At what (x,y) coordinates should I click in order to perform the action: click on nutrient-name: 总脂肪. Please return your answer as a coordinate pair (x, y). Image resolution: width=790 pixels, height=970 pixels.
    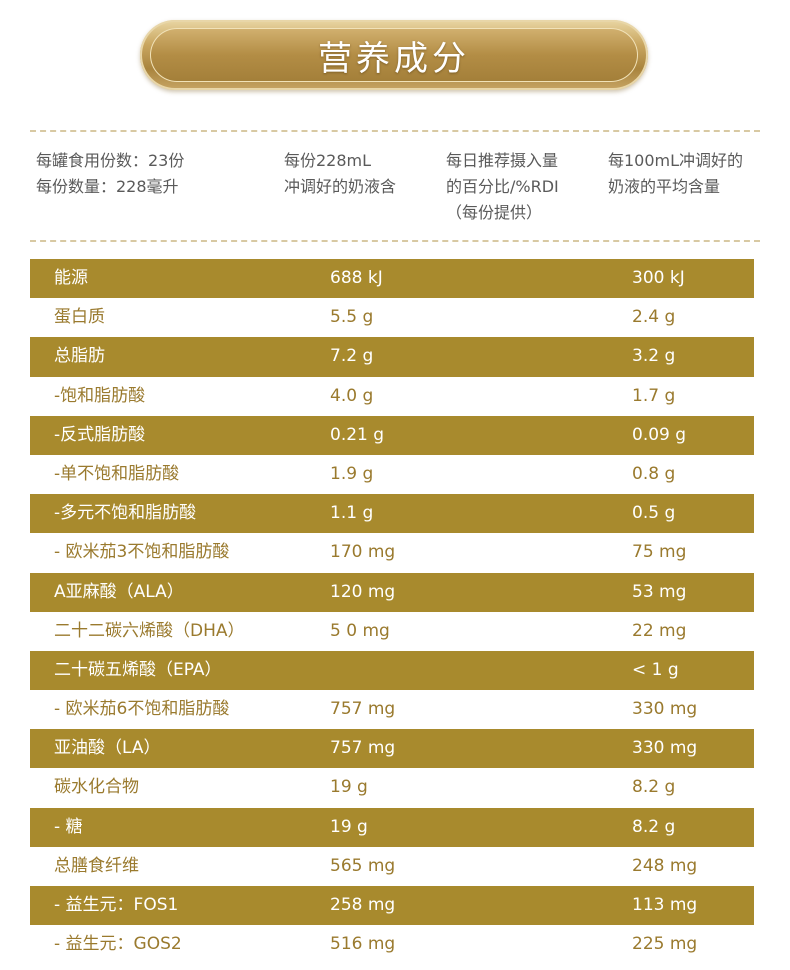
    Looking at the image, I should click on (79, 356).